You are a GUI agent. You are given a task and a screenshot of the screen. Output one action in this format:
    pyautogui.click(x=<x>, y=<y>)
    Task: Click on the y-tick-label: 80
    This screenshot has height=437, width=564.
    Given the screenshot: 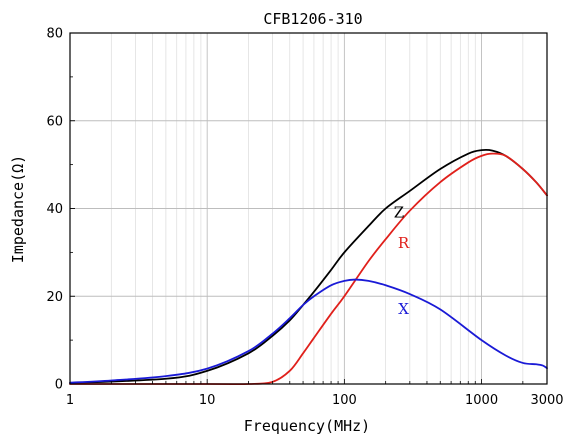 What is the action you would take?
    pyautogui.click(x=54, y=34)
    